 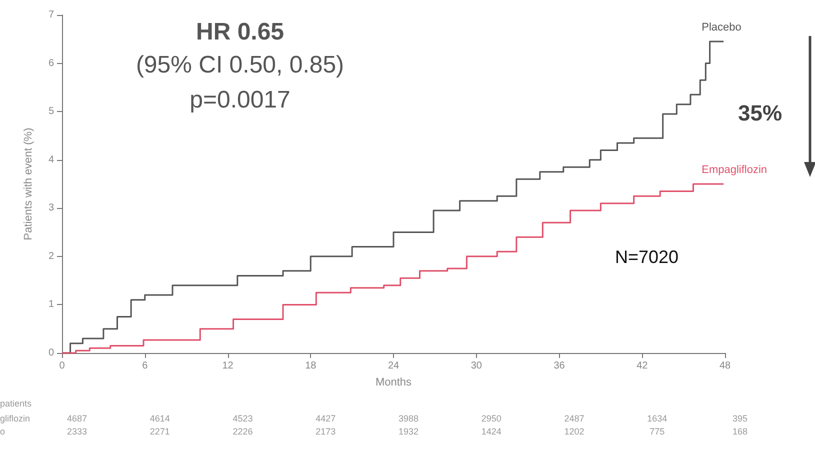 What do you see at coordinates (62, 366) in the screenshot?
I see `x-tick-label: 0` at bounding box center [62, 366].